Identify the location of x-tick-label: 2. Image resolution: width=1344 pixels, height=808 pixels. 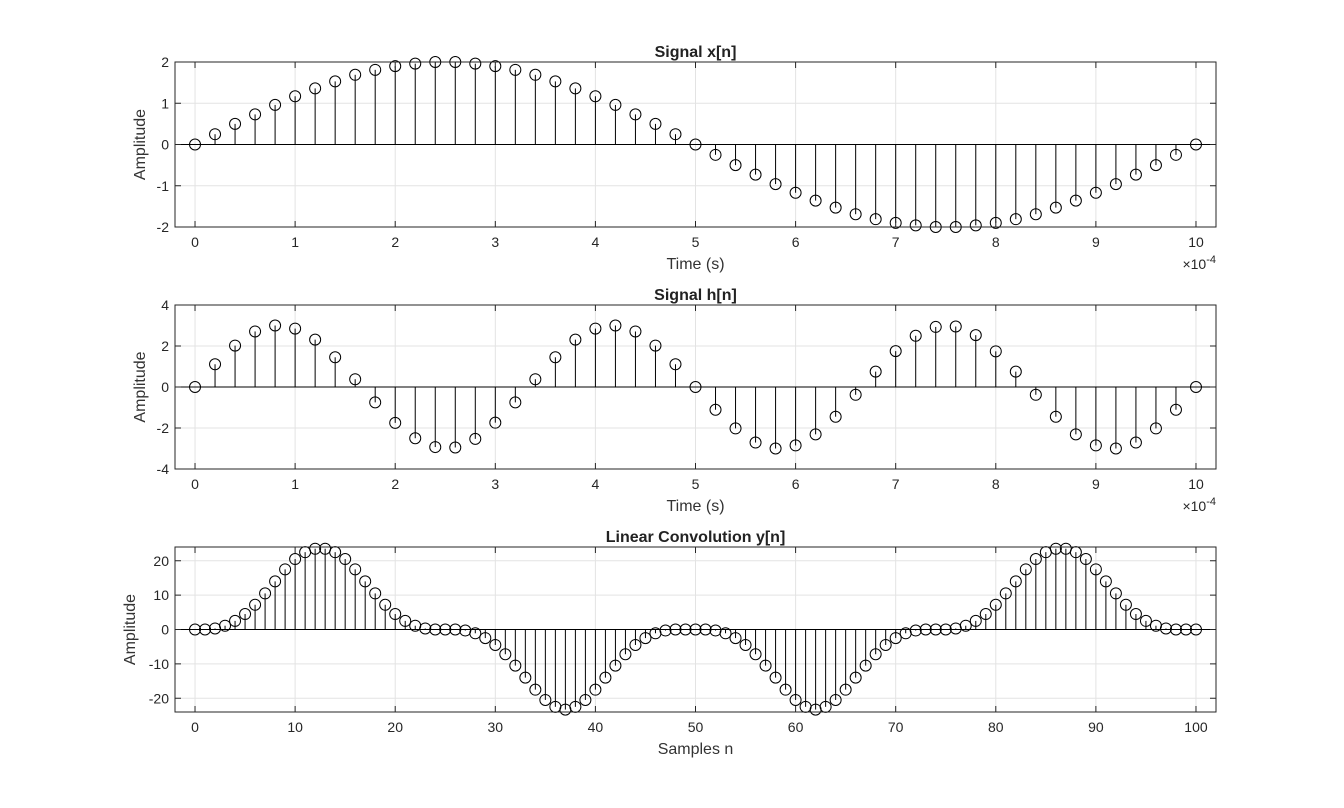
(395, 484).